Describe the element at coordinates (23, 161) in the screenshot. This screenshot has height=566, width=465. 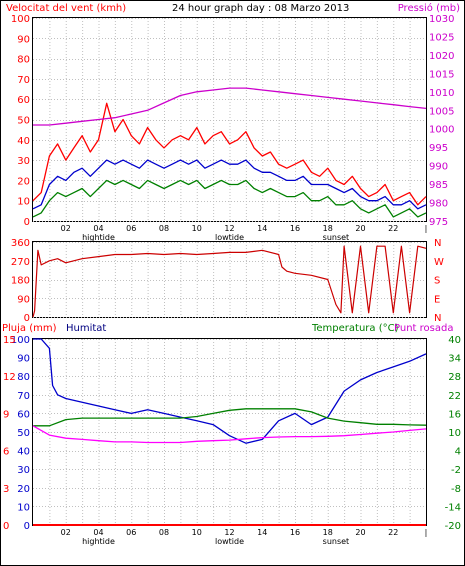
I see `wind-tick-label: 30` at that location.